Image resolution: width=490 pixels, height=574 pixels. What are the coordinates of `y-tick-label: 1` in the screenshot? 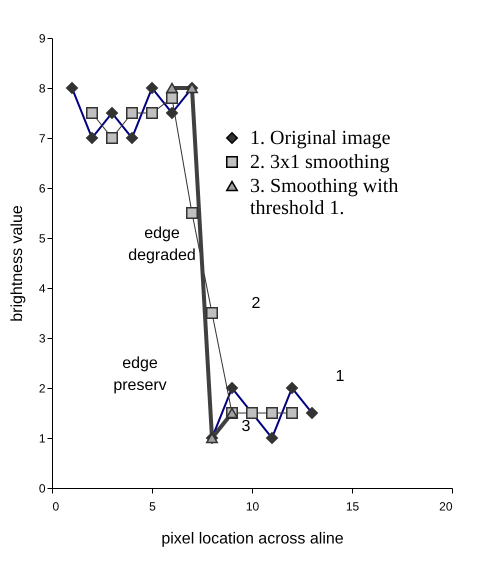 It's located at (42, 439).